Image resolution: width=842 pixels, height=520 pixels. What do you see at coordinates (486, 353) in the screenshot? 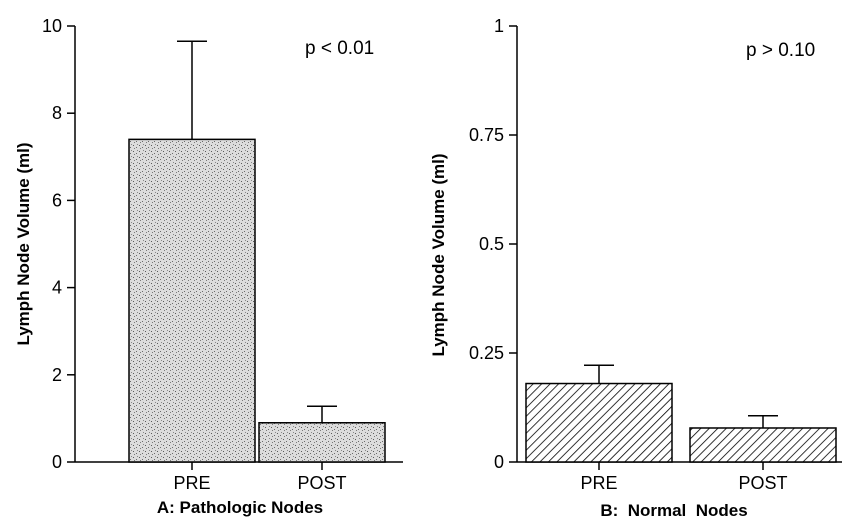
I see `y-tick-label: 0.25` at bounding box center [486, 353].